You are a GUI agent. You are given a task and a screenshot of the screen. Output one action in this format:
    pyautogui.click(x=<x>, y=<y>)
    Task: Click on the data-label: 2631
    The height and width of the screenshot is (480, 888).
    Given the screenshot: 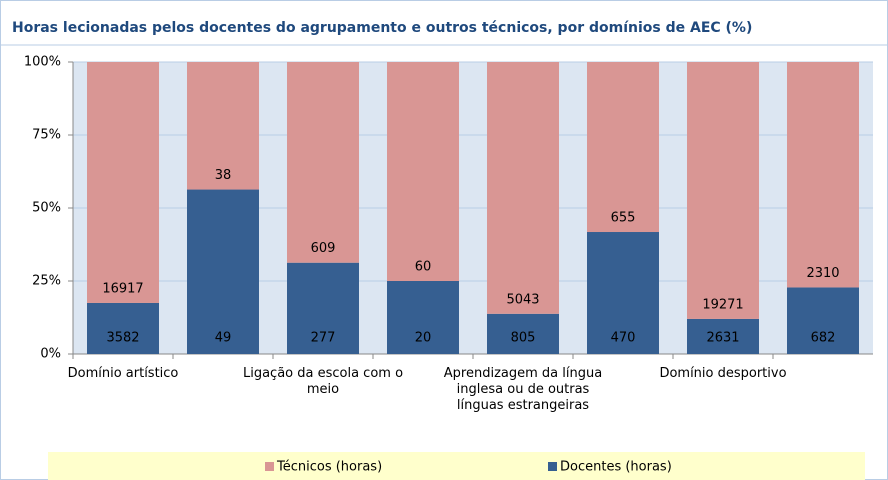 What is the action you would take?
    pyautogui.click(x=722, y=338)
    